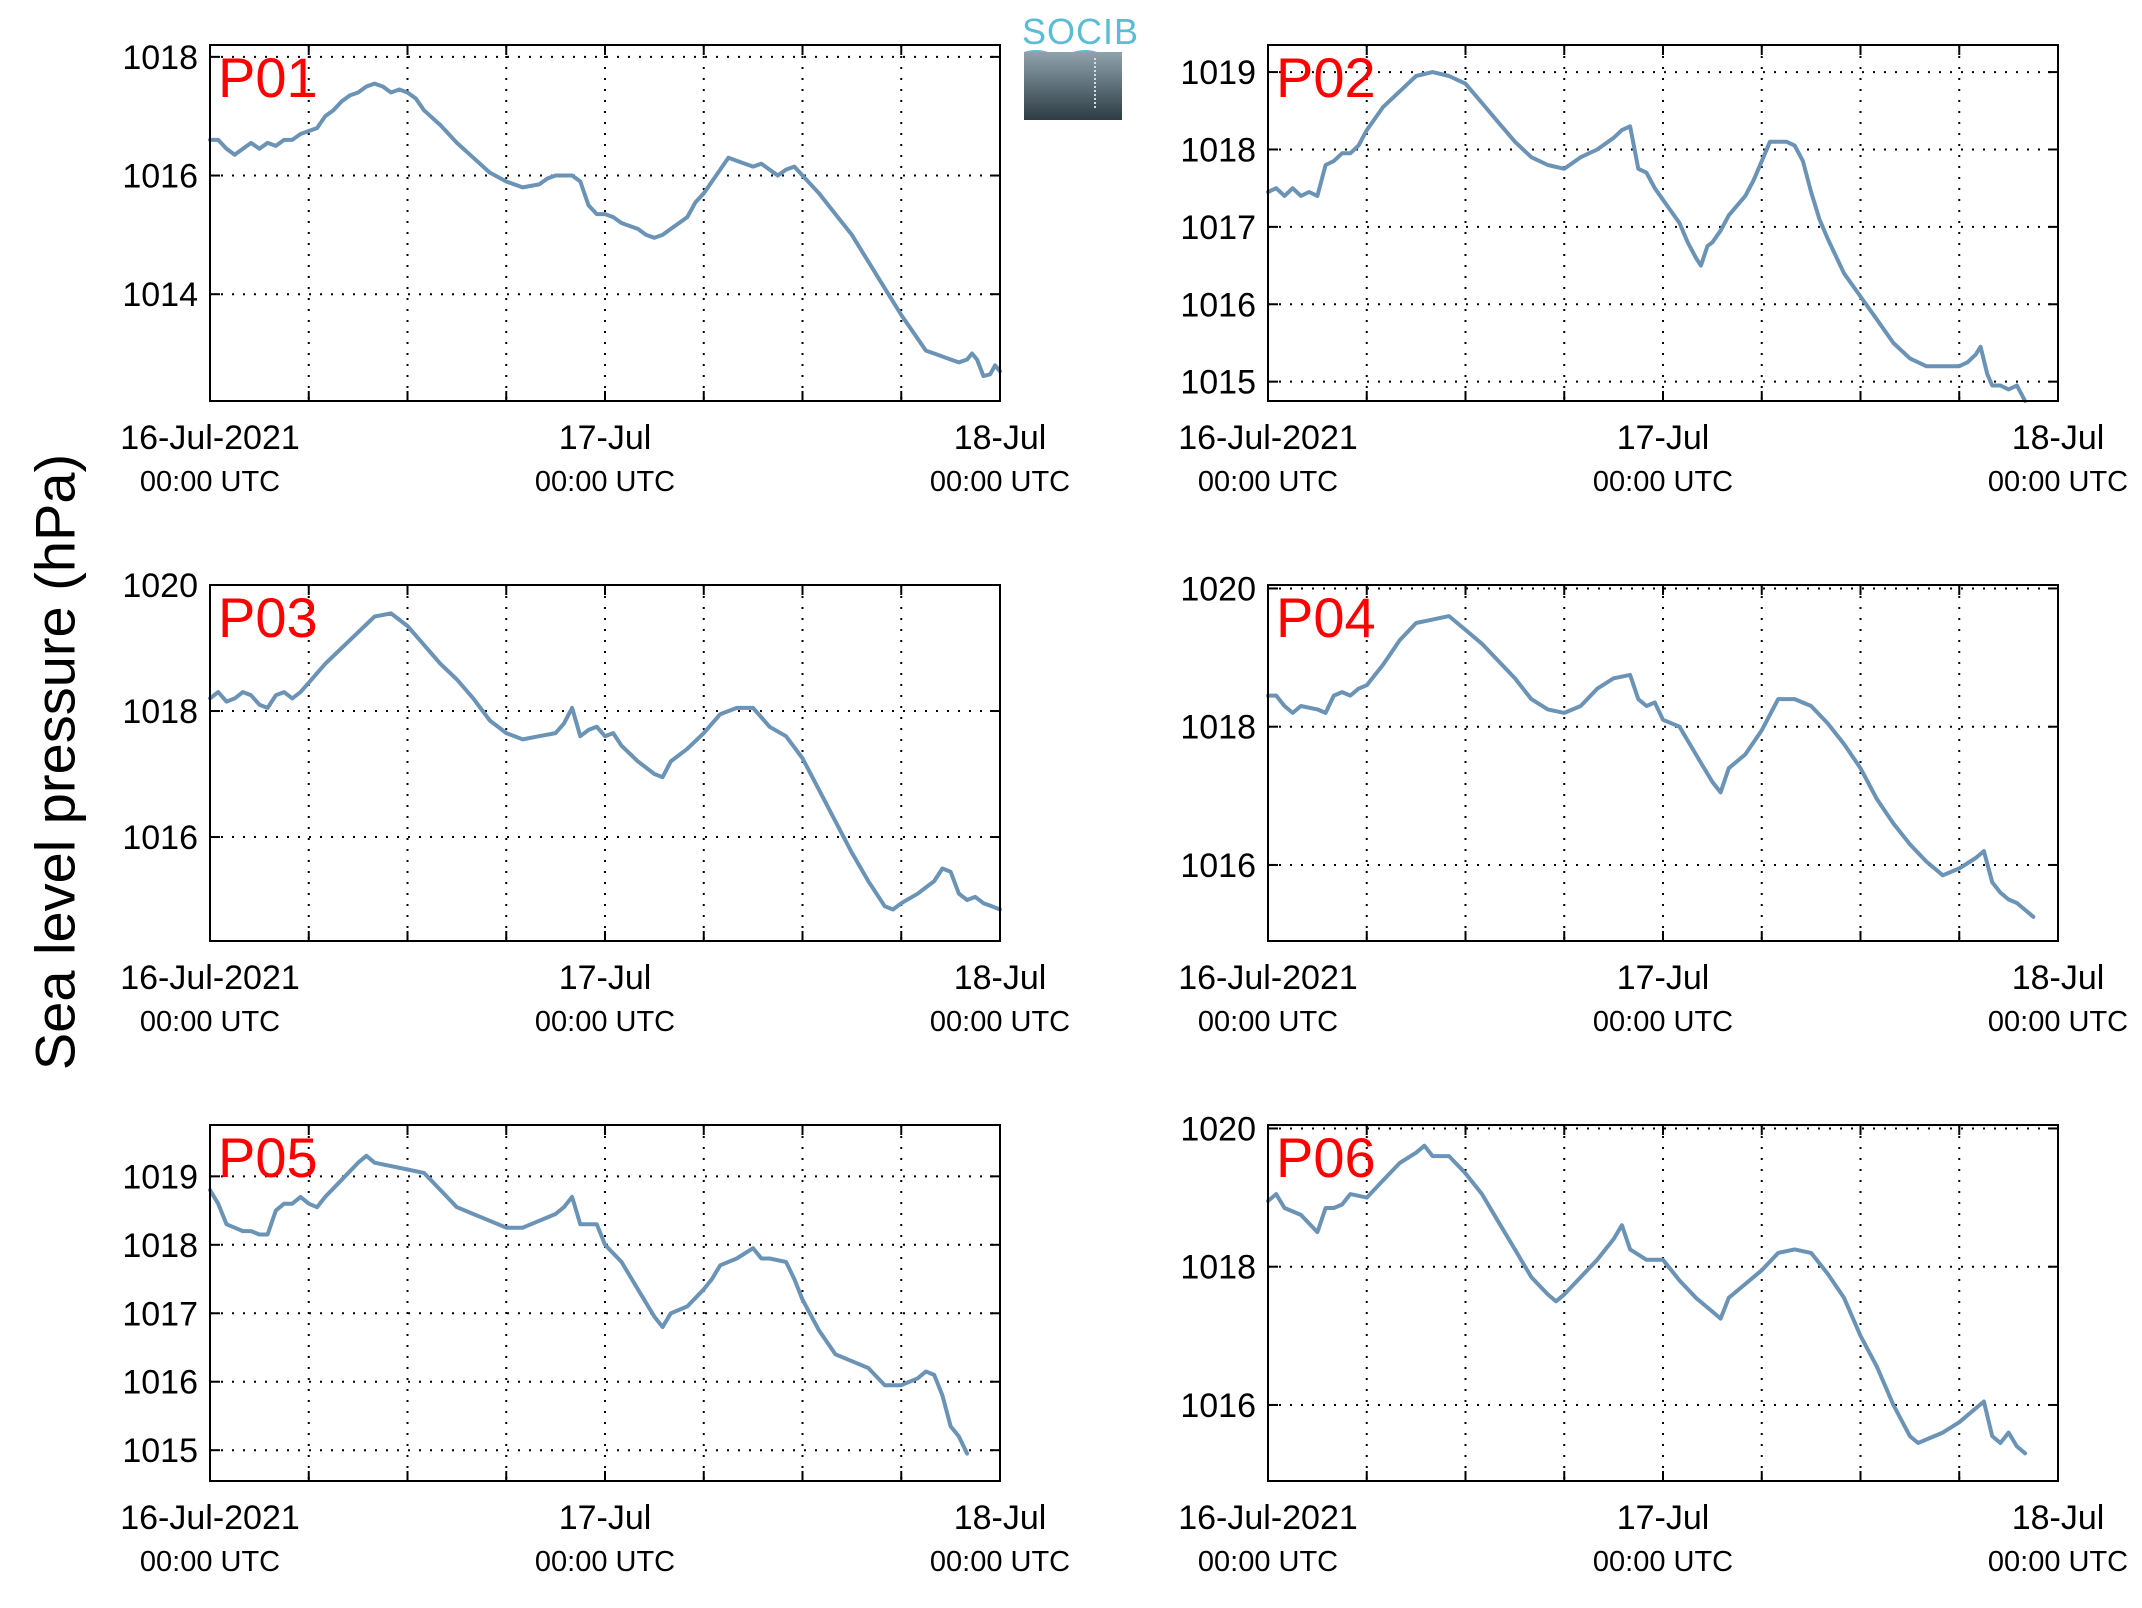 The height and width of the screenshot is (1608, 2142). I want to click on logo-box-icon, so click(1073, 86).